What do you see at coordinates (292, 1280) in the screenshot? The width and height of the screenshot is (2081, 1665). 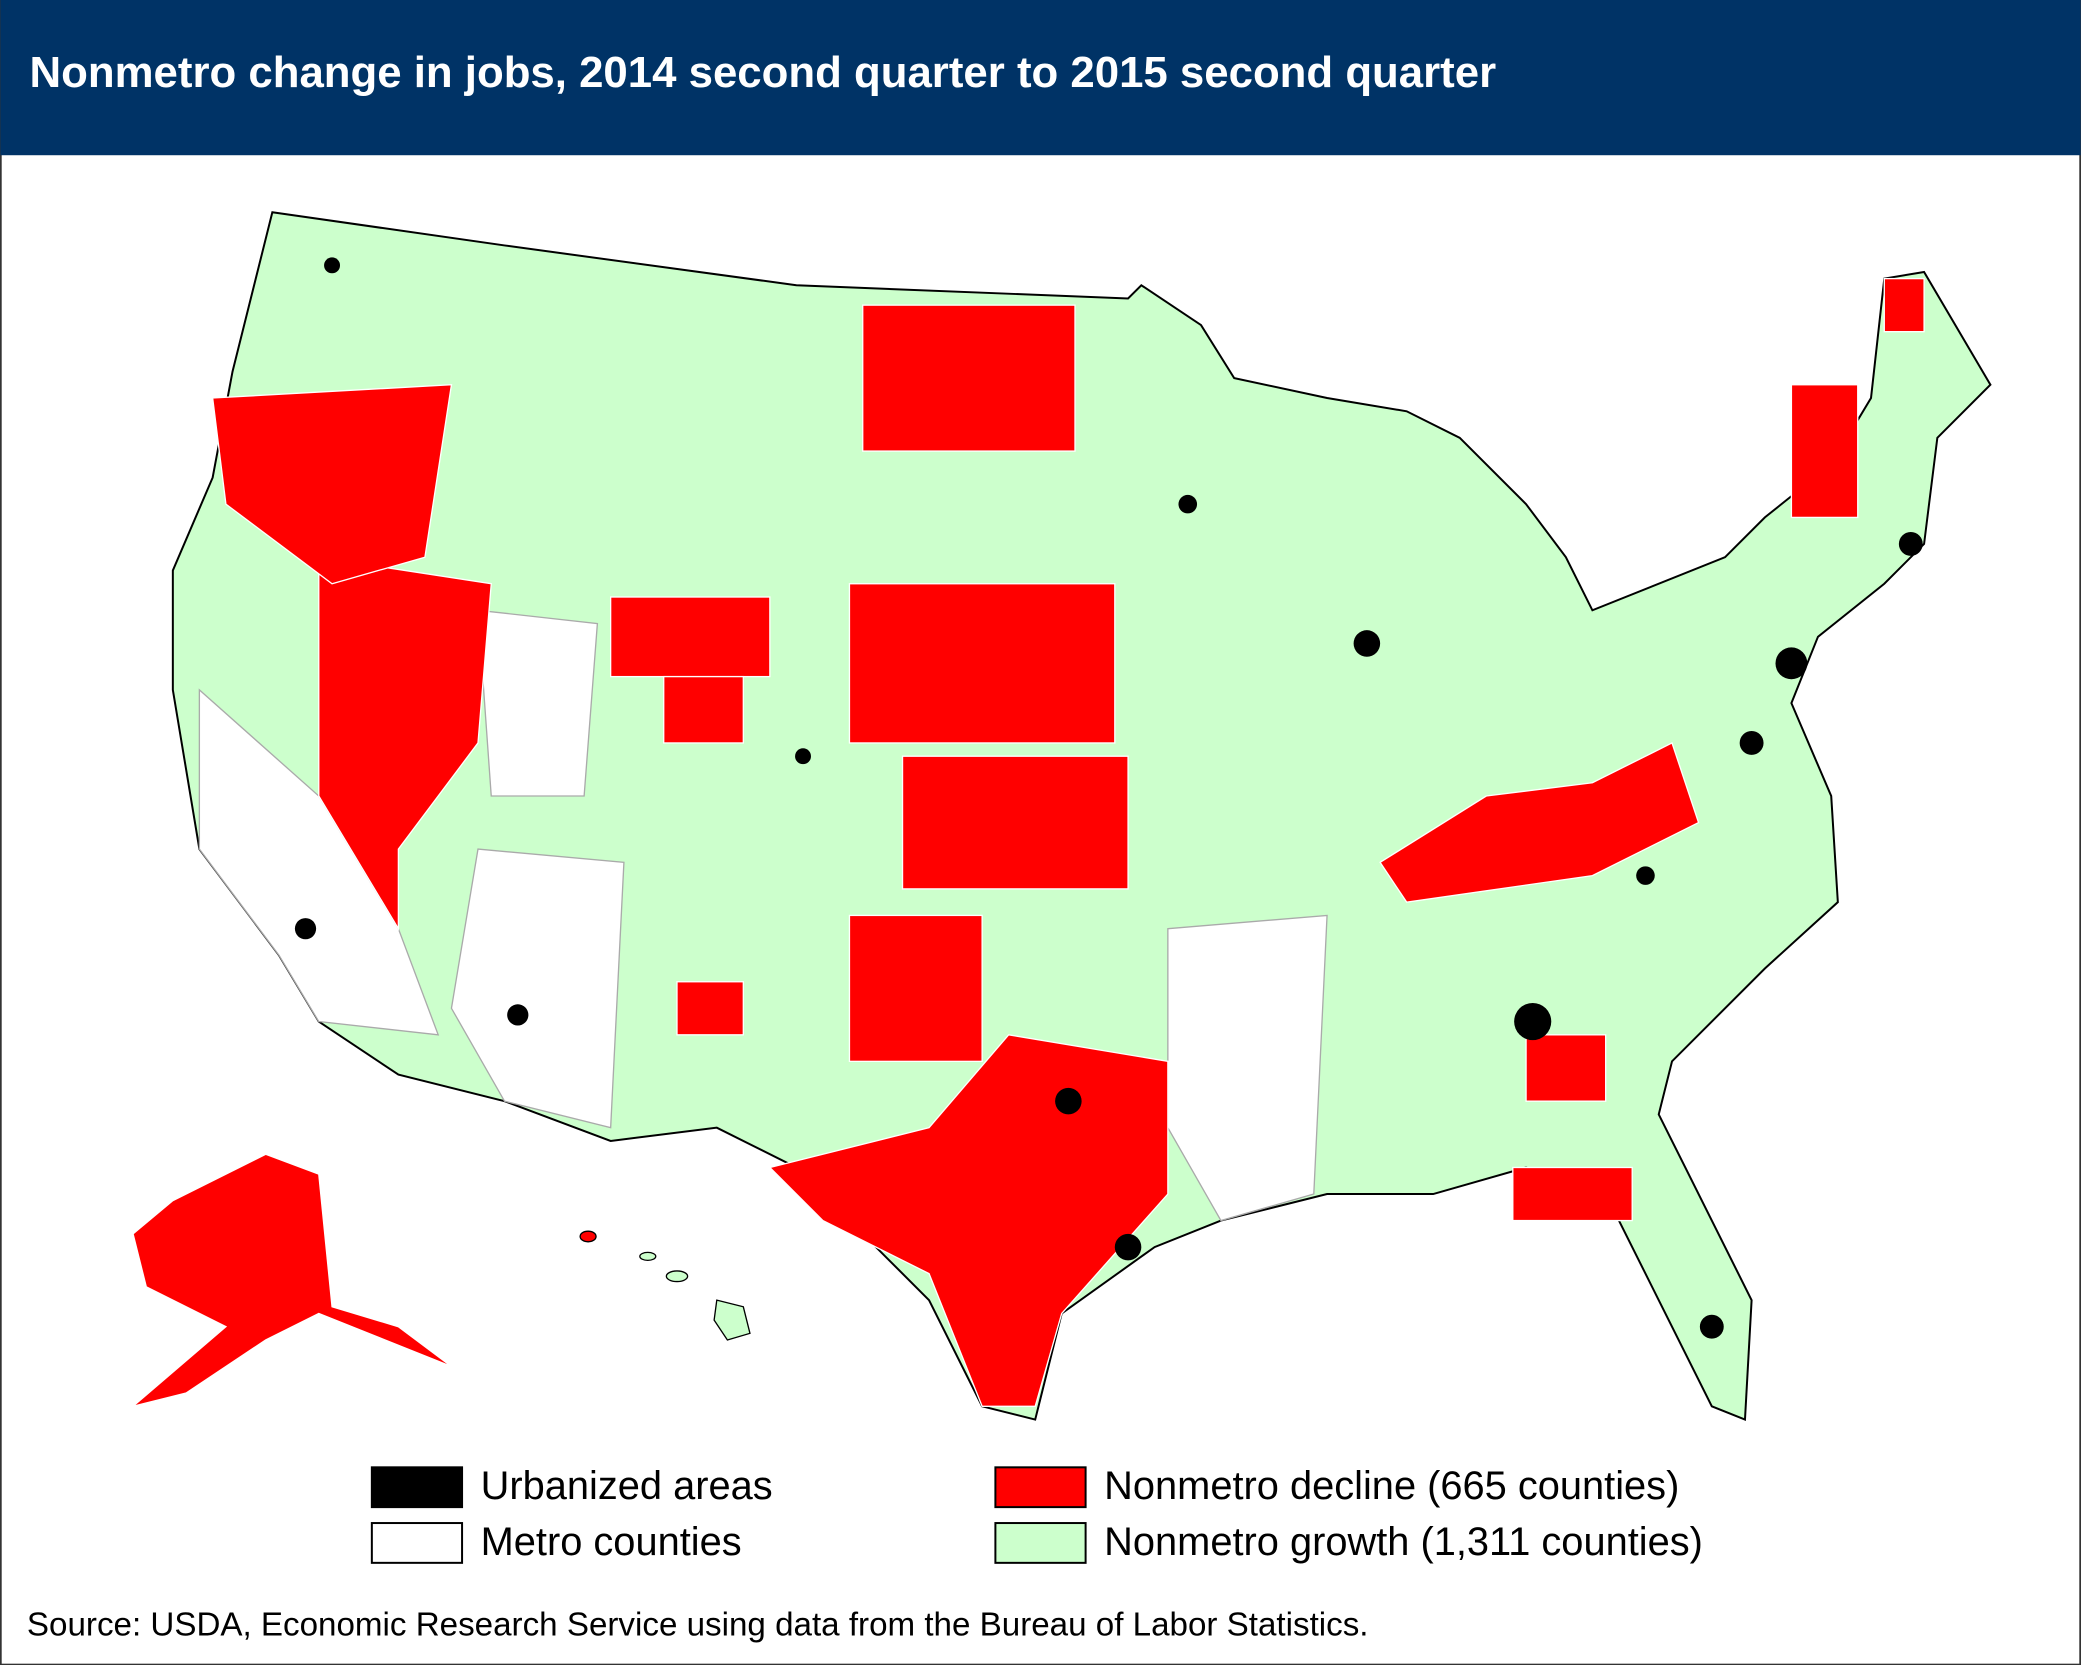 I see `alaska` at bounding box center [292, 1280].